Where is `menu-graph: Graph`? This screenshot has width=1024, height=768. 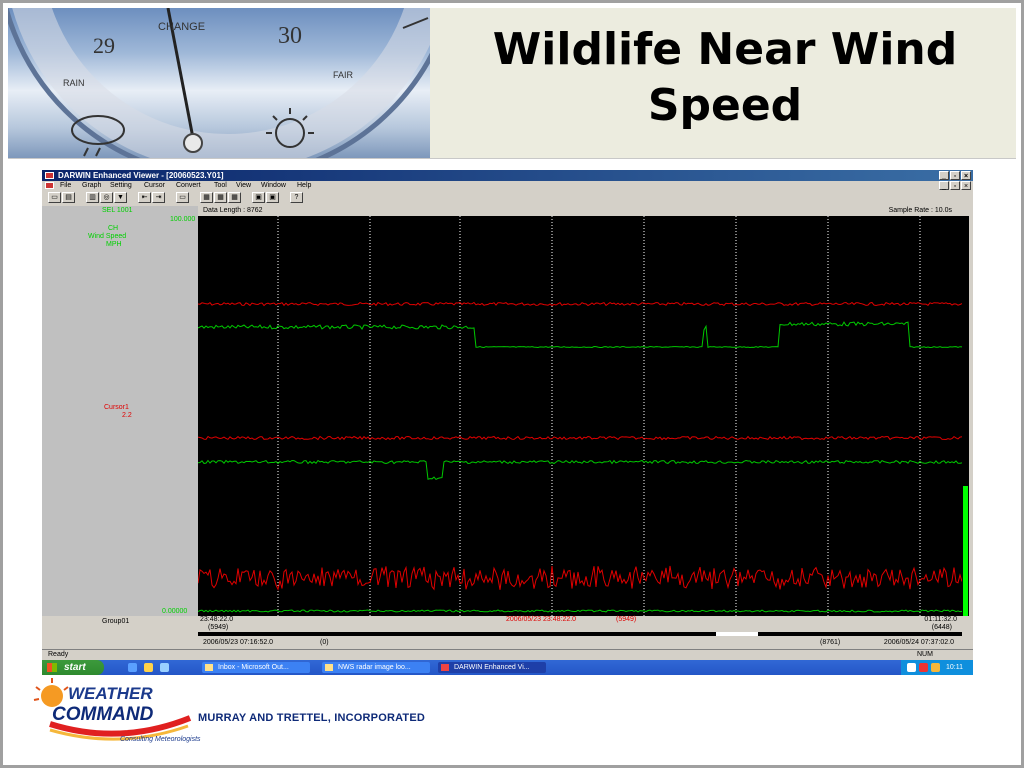 menu-graph: Graph is located at coordinates (92, 185).